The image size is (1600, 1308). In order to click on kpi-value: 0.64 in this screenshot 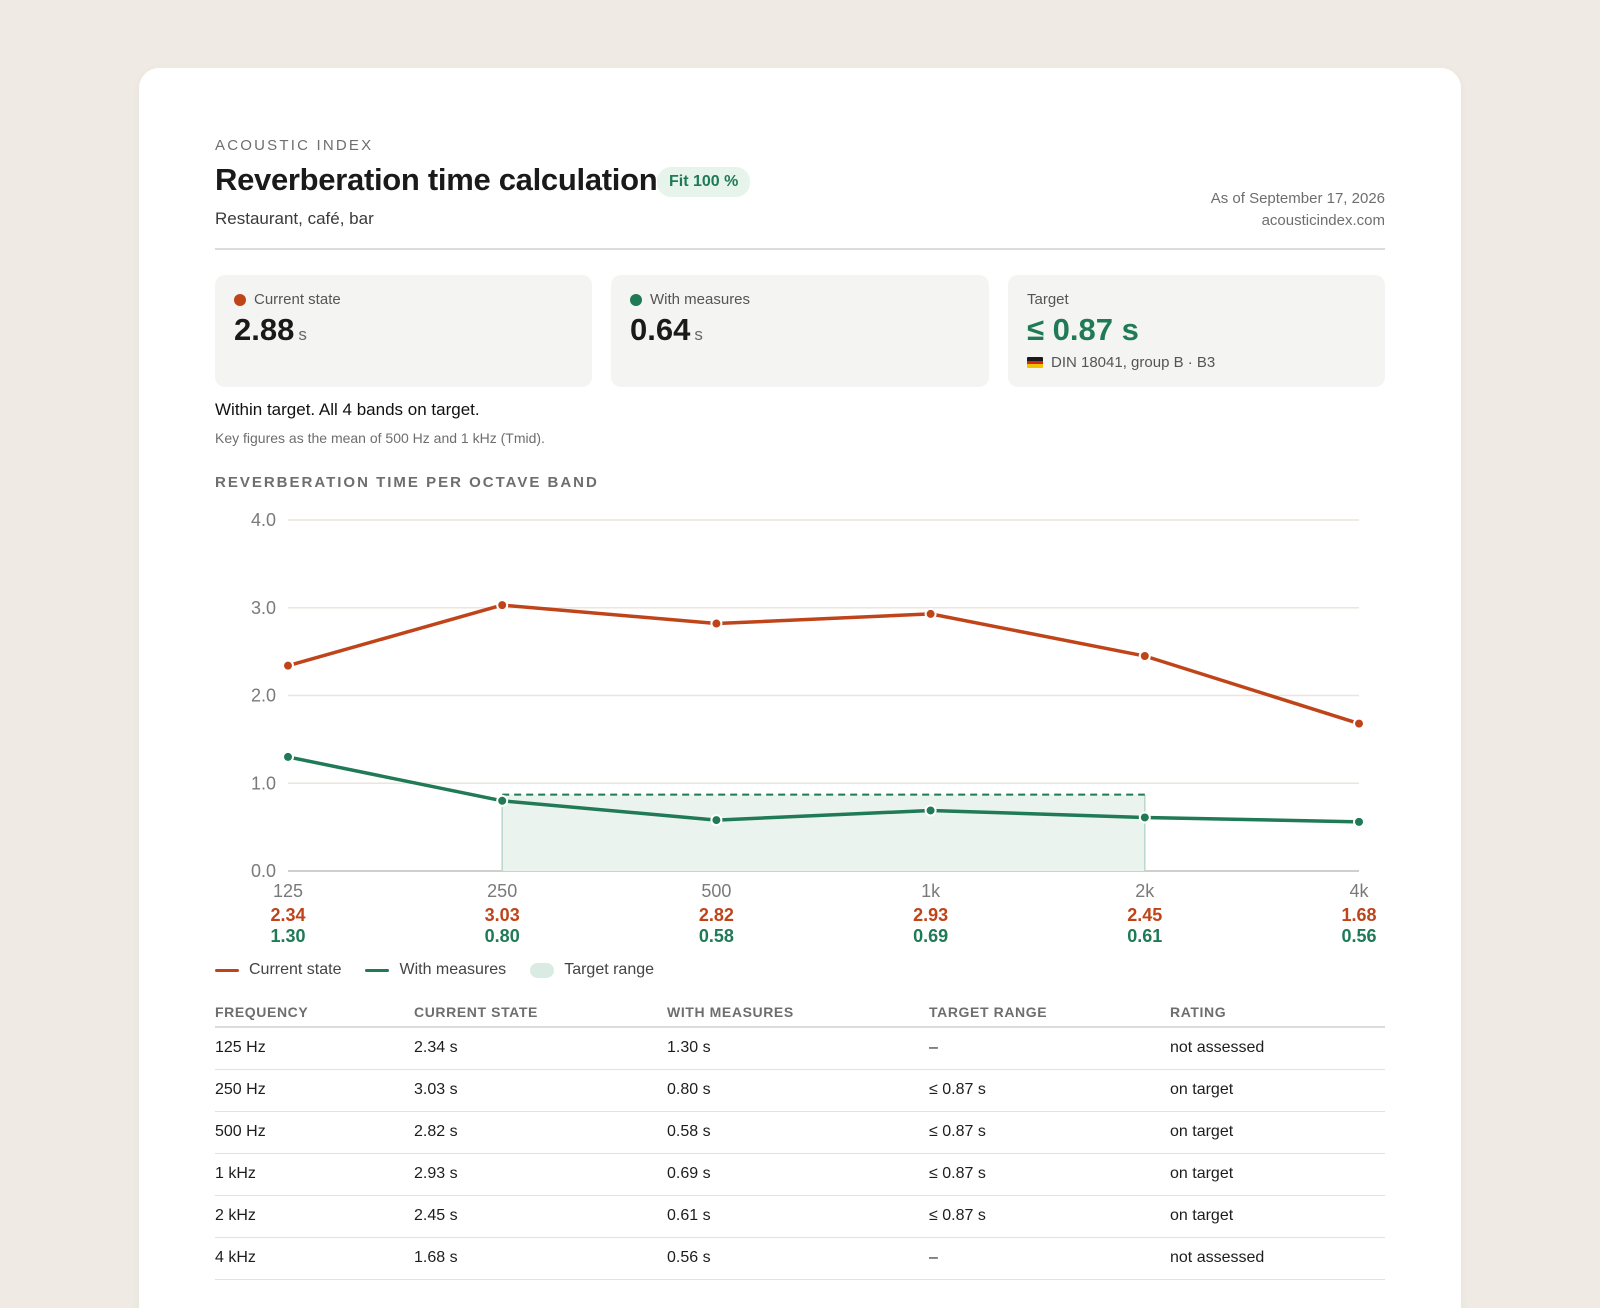, I will do `click(660, 329)`.